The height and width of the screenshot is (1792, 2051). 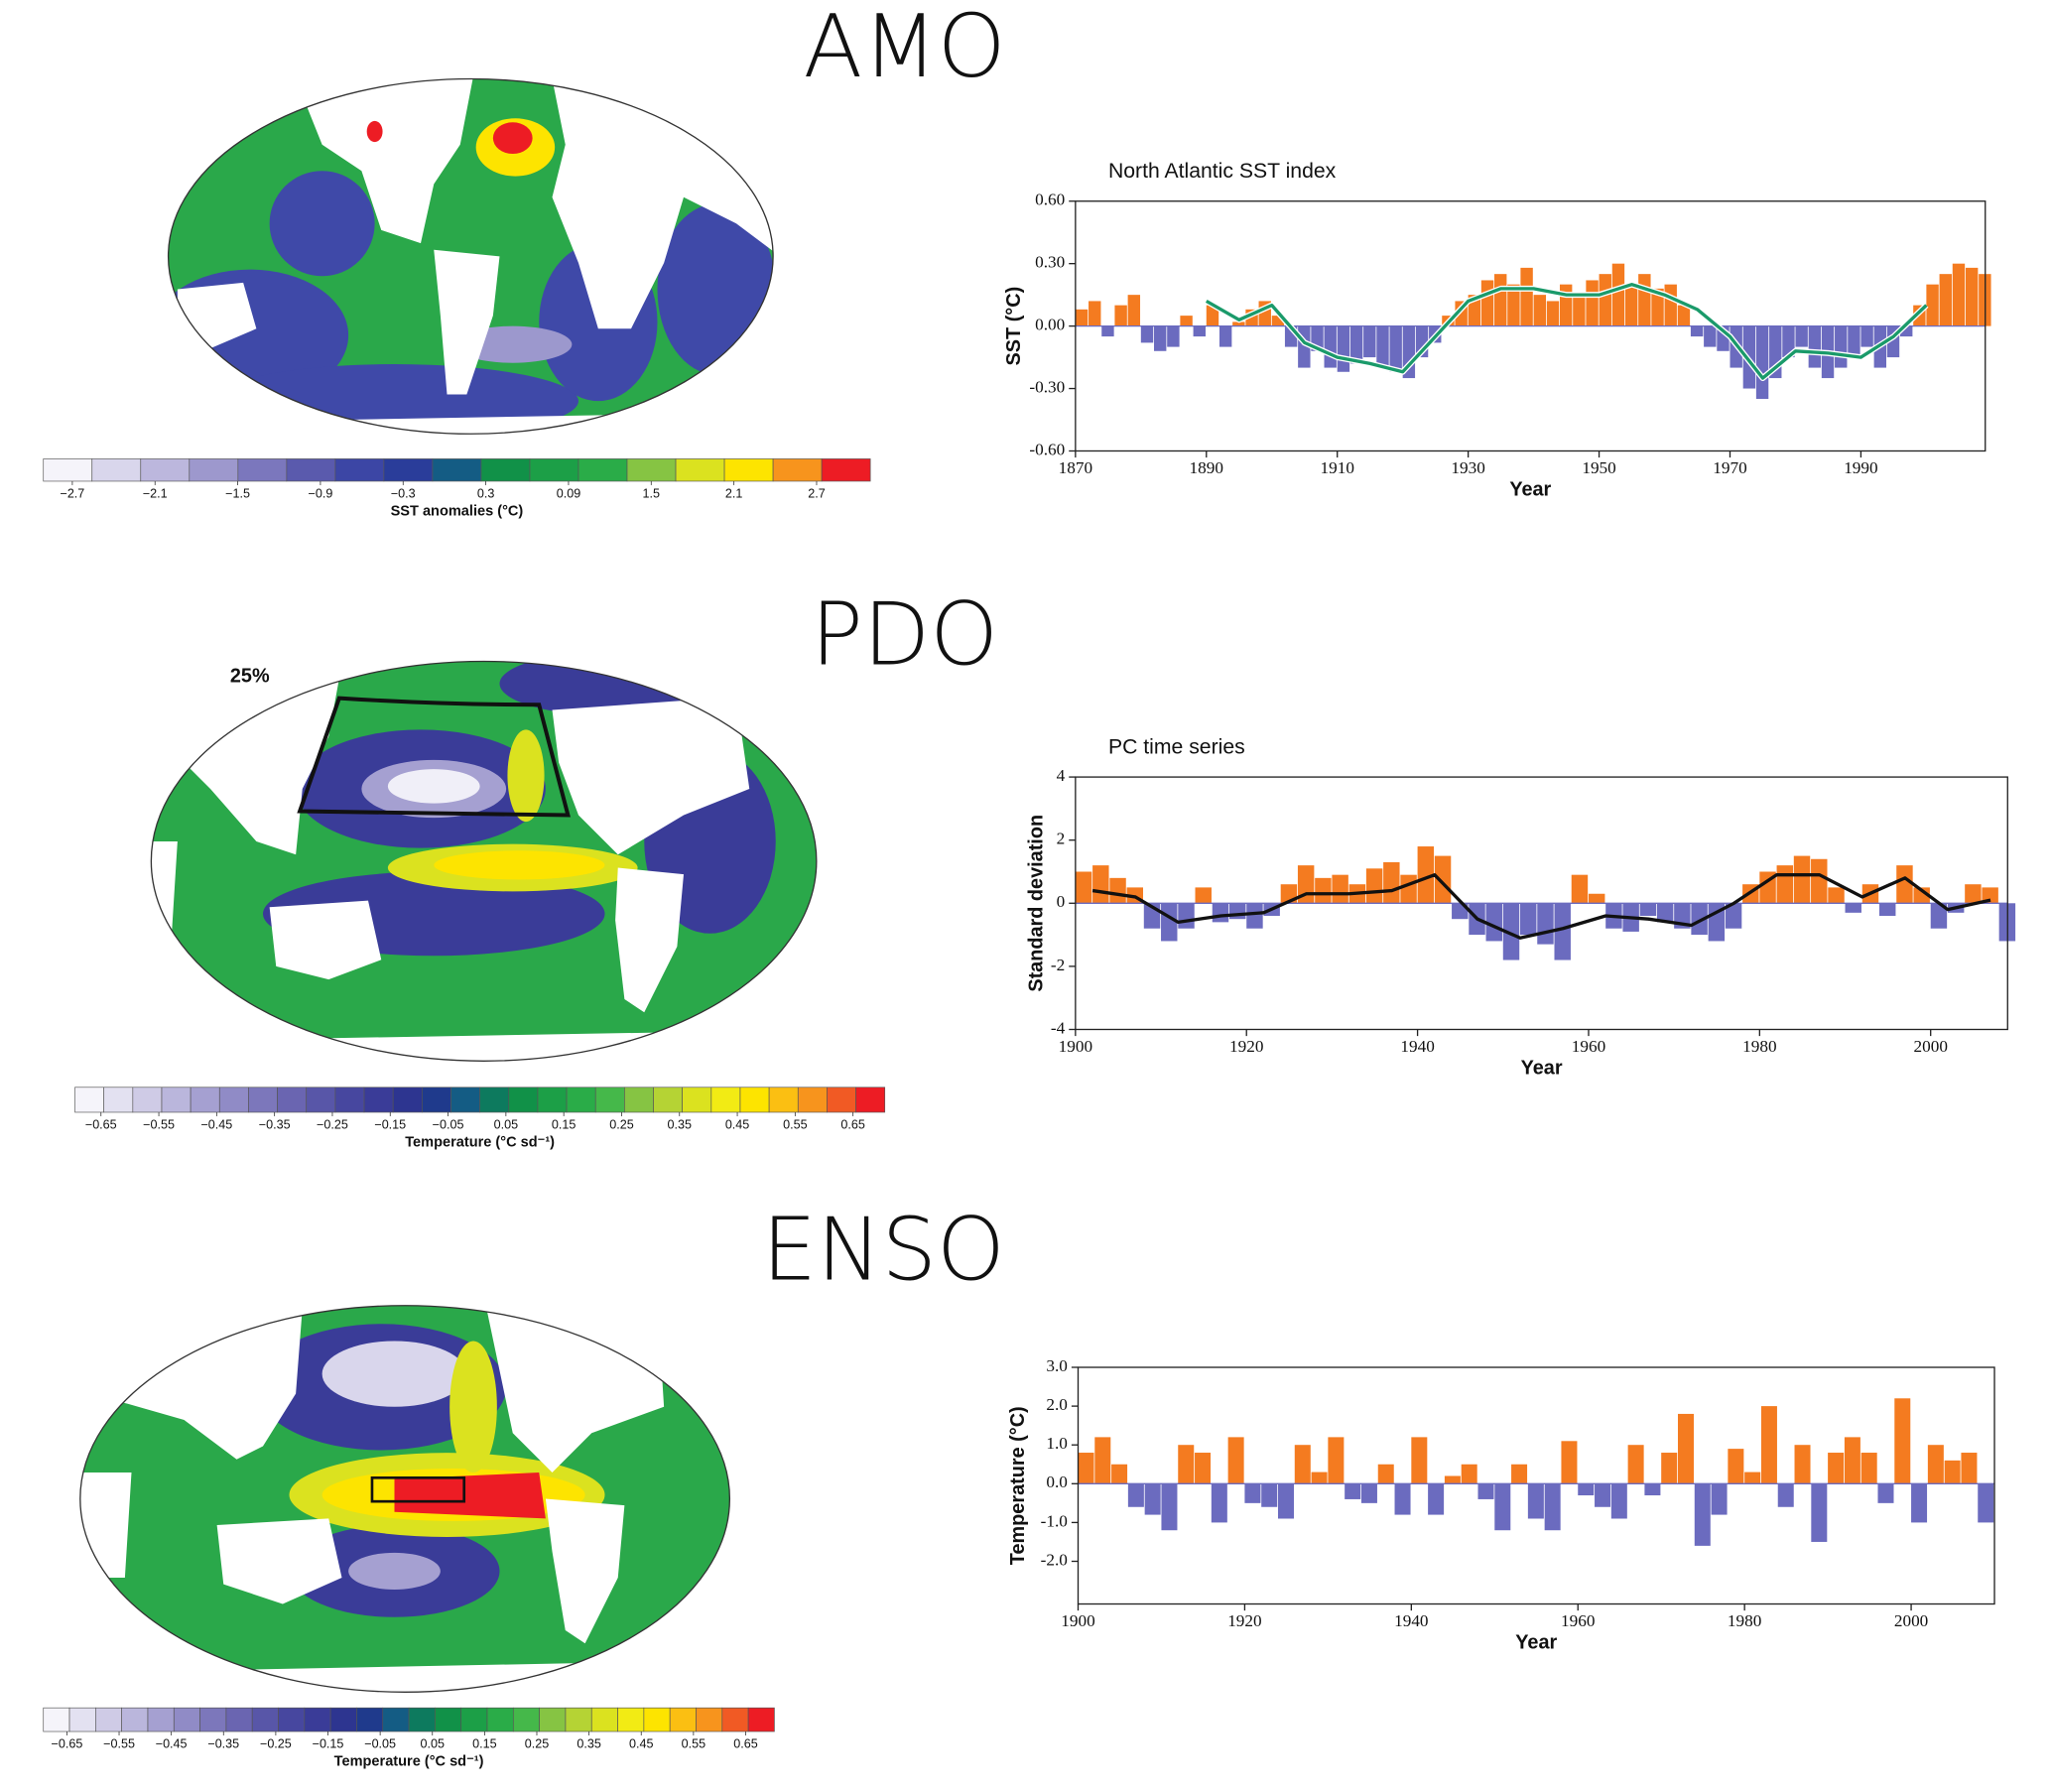 I want to click on colorbar-label: Temperature (°C sd⁻¹), so click(x=409, y=1761).